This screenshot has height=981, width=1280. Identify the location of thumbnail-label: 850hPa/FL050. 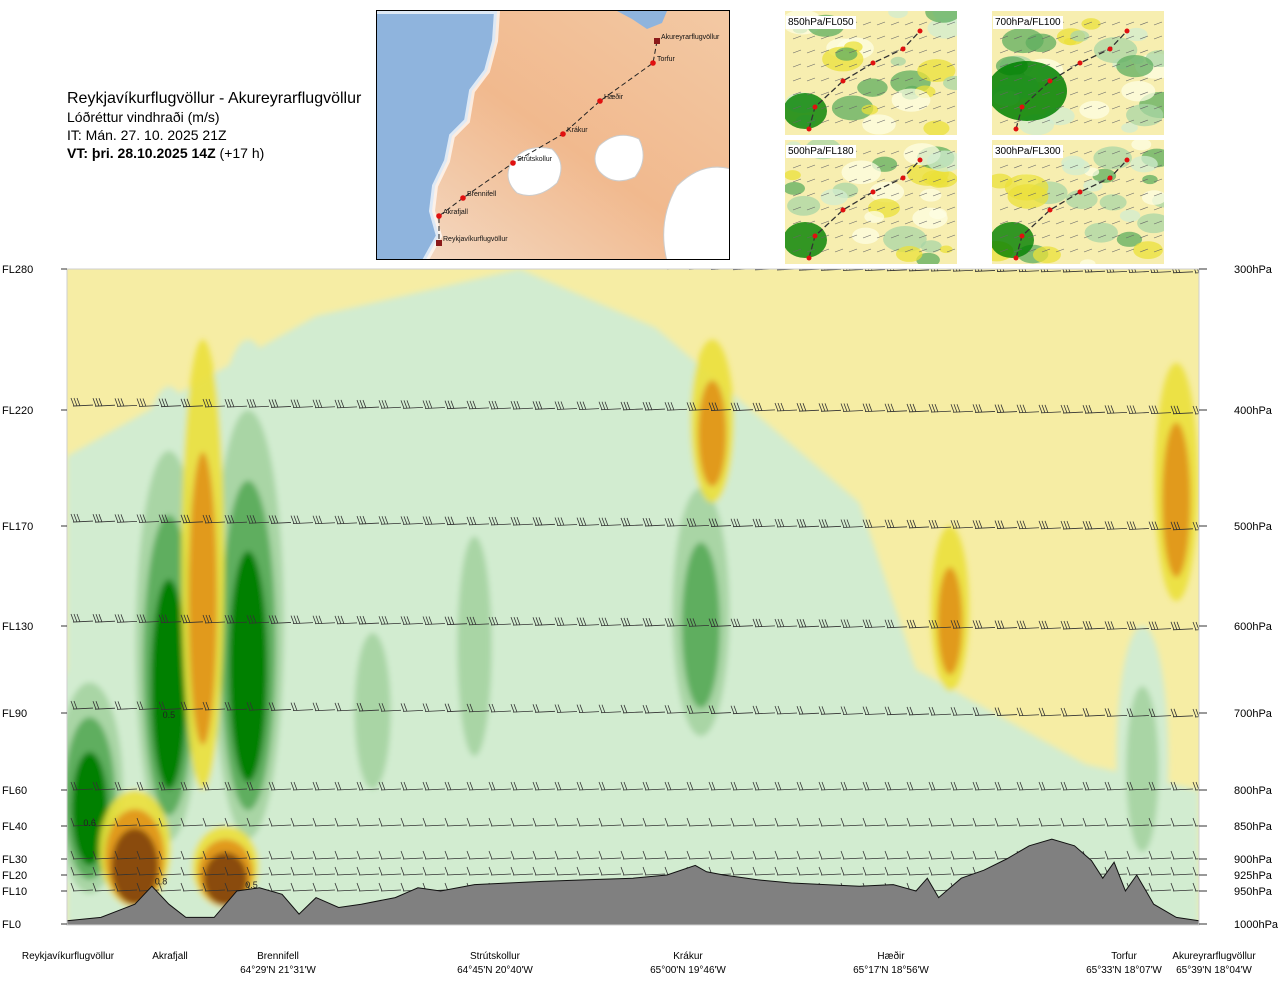
(821, 22).